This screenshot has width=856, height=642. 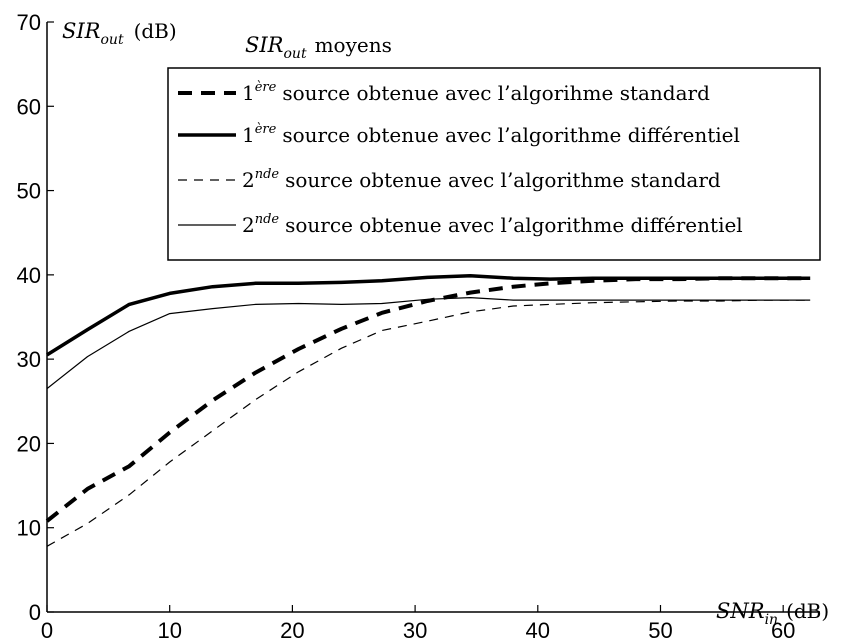 What do you see at coordinates (29, 528) in the screenshot?
I see `y-tick-label: 10` at bounding box center [29, 528].